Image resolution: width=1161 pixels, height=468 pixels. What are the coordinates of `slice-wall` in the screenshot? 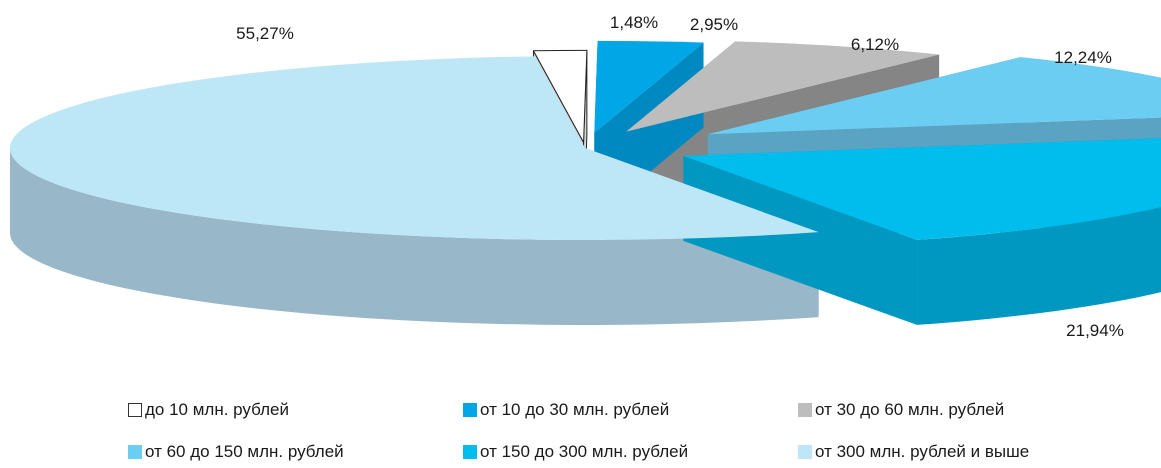 It's located at (800, 240).